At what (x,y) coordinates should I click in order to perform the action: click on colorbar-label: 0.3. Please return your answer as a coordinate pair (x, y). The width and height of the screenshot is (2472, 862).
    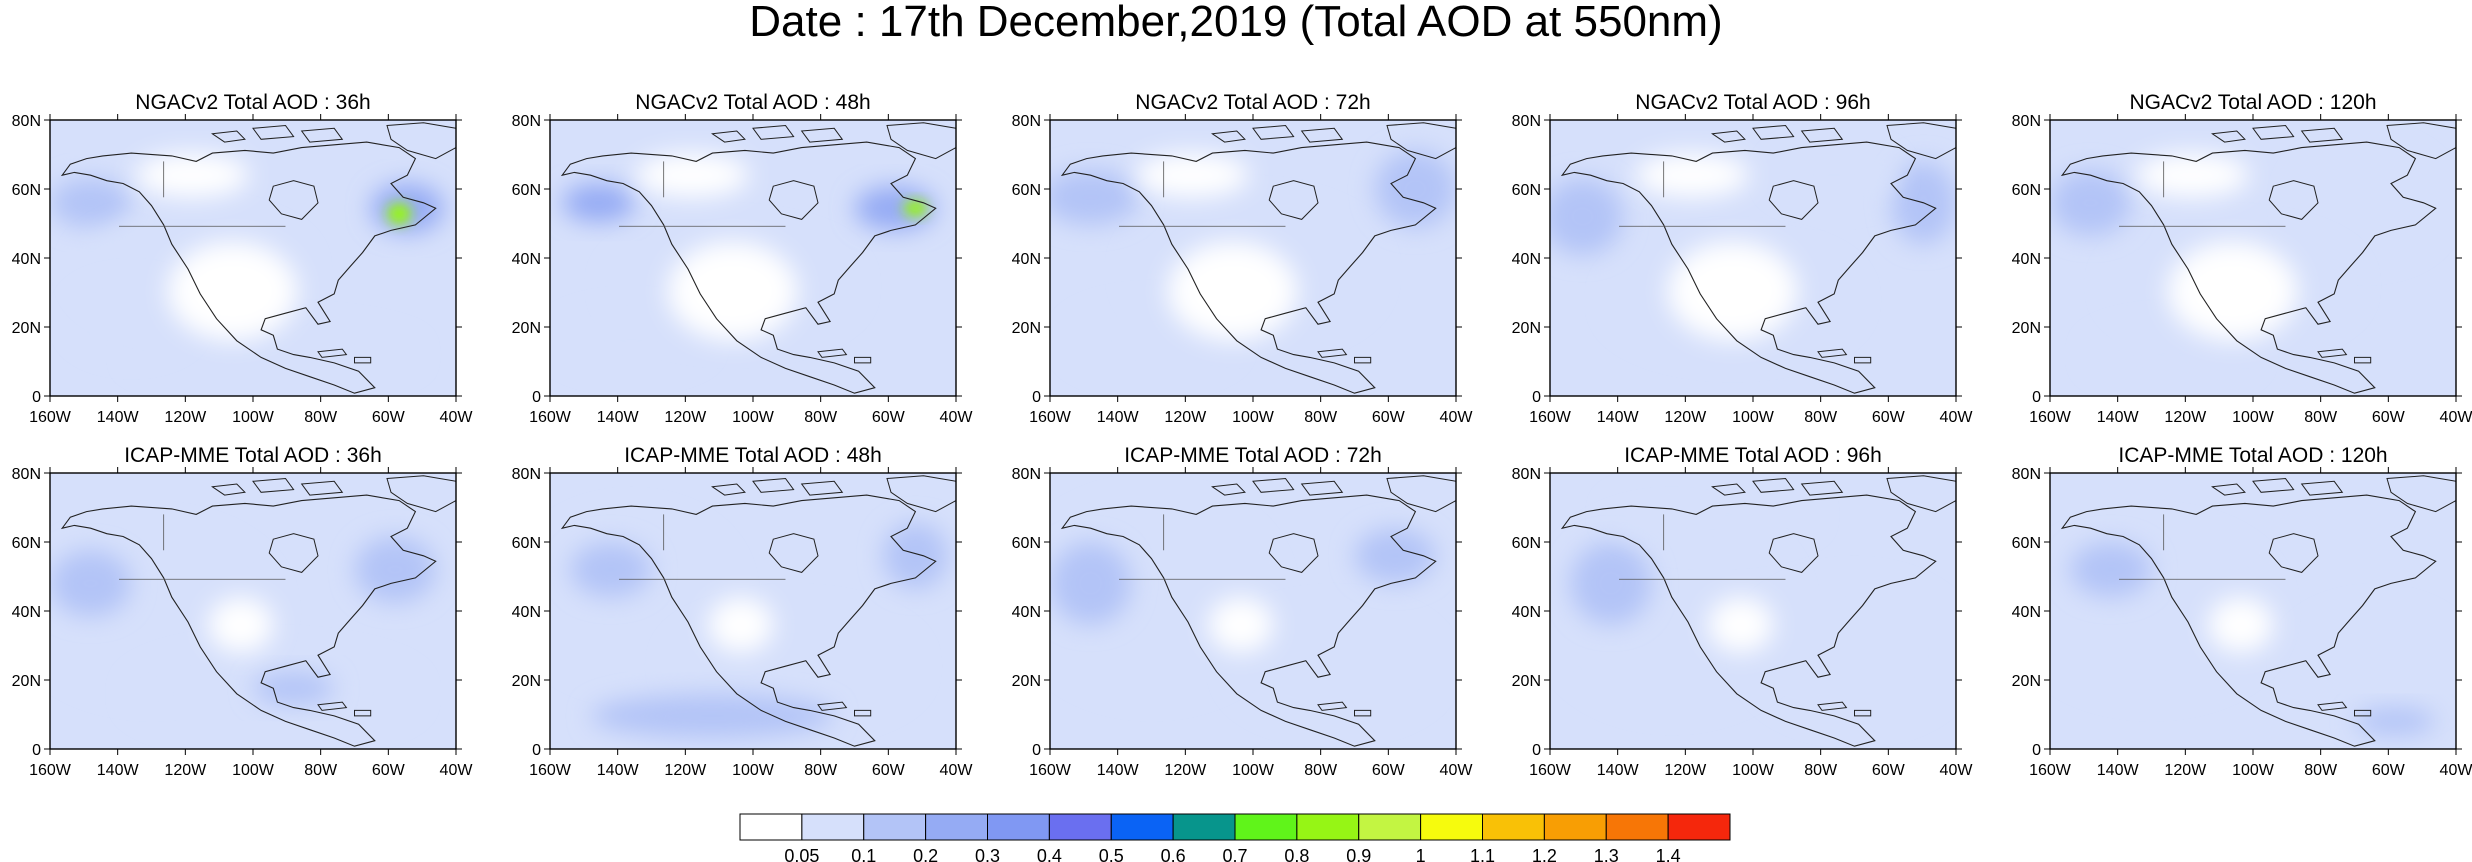
    Looking at the image, I should click on (987, 854).